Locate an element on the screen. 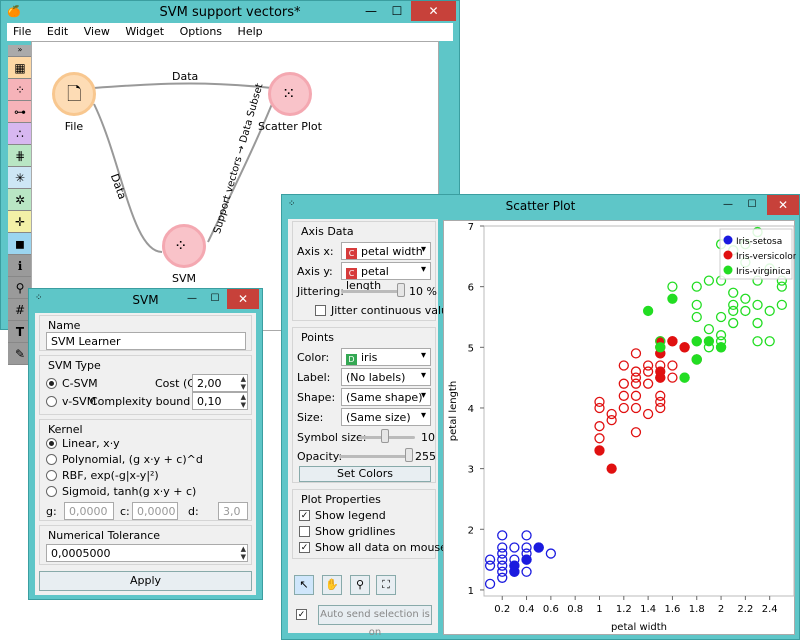 This screenshot has width=800, height=642. scatter-close-button: ✕ is located at coordinates (783, 205).